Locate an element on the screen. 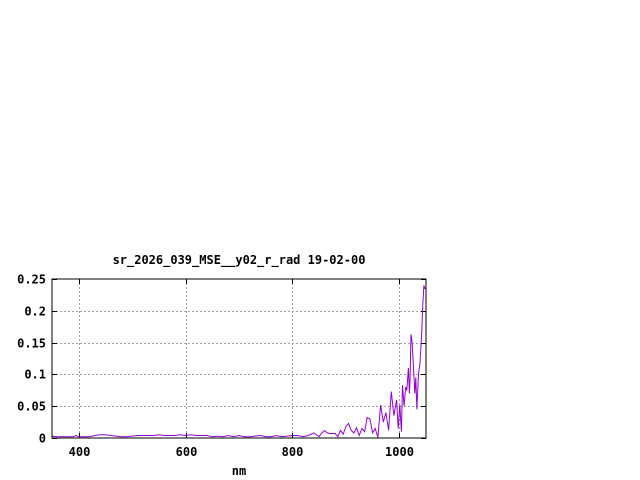 This screenshot has width=640, height=480. x-tick-label: 400 is located at coordinates (80, 452).